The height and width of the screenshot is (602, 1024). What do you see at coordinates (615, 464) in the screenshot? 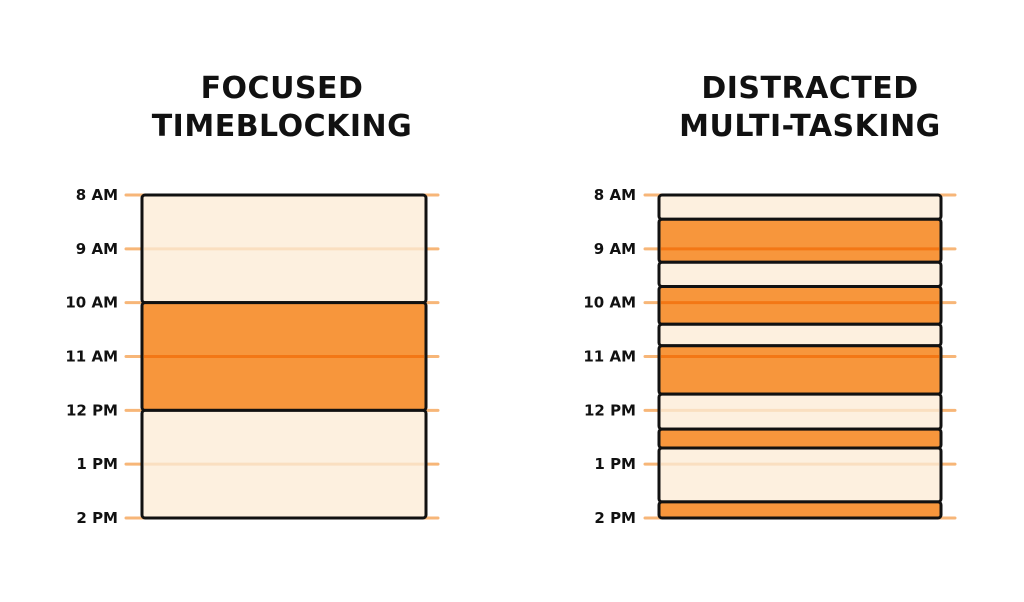
I see `right-hour-label: 1 PM` at bounding box center [615, 464].